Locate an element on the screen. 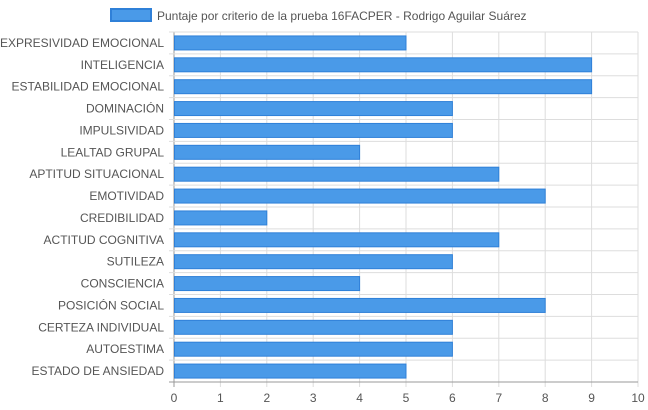 The width and height of the screenshot is (648, 410). x-tick-label: 5 is located at coordinates (406, 398).